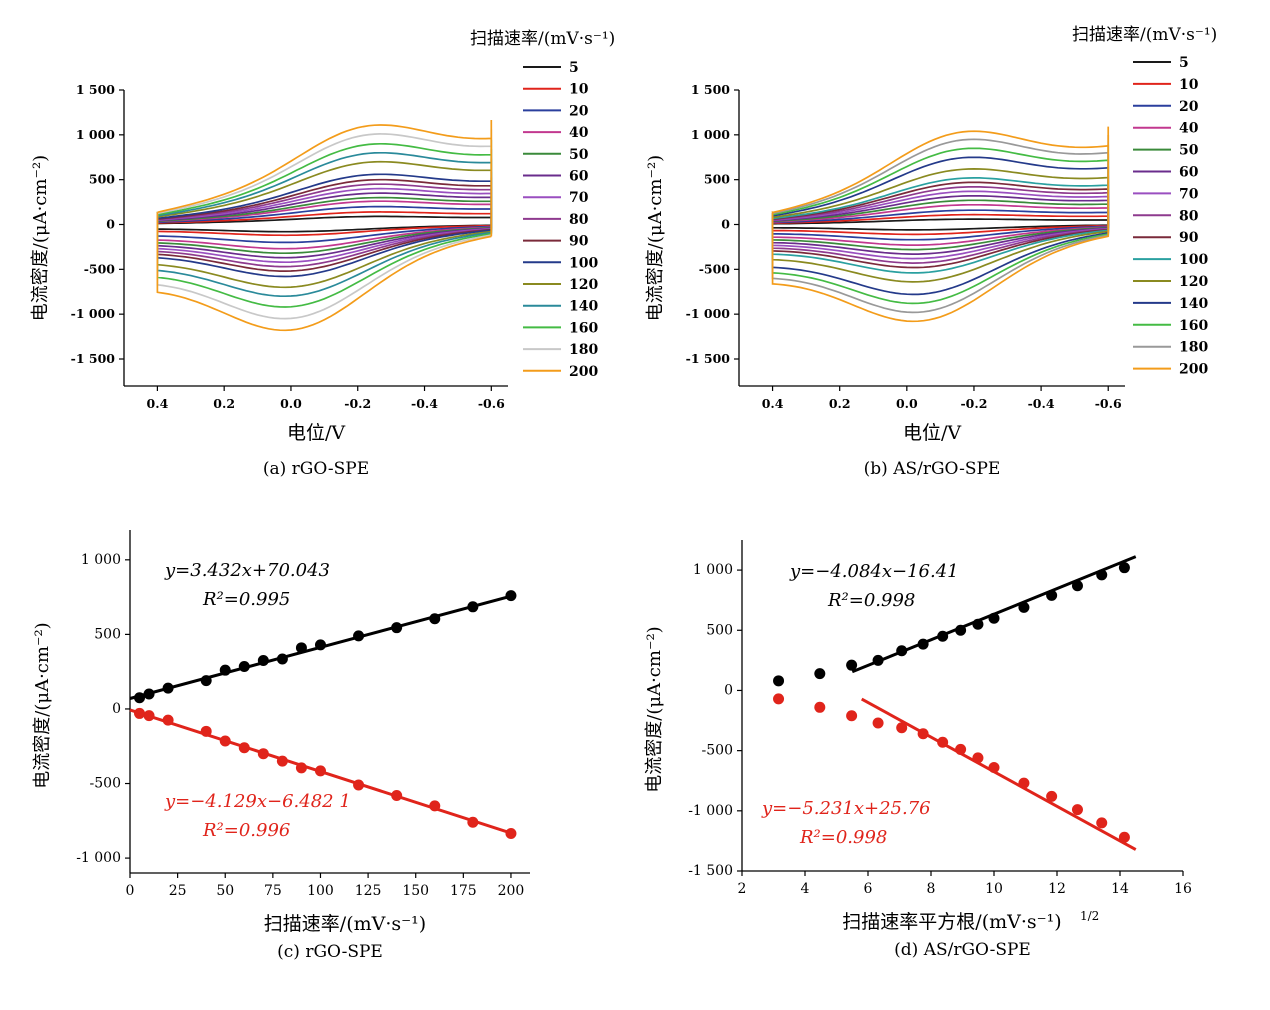 This screenshot has width=1270, height=1010. I want to click on x-tick-label: 25, so click(178, 891).